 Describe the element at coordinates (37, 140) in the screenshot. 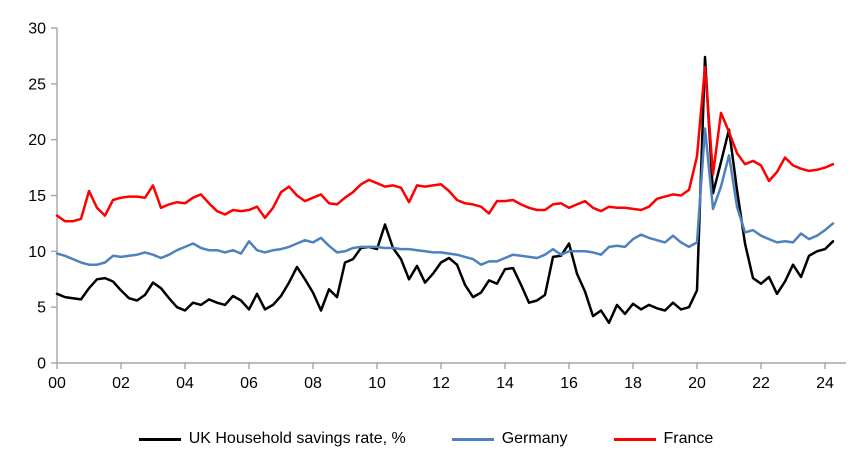

I see `y-tick-label: 20` at that location.